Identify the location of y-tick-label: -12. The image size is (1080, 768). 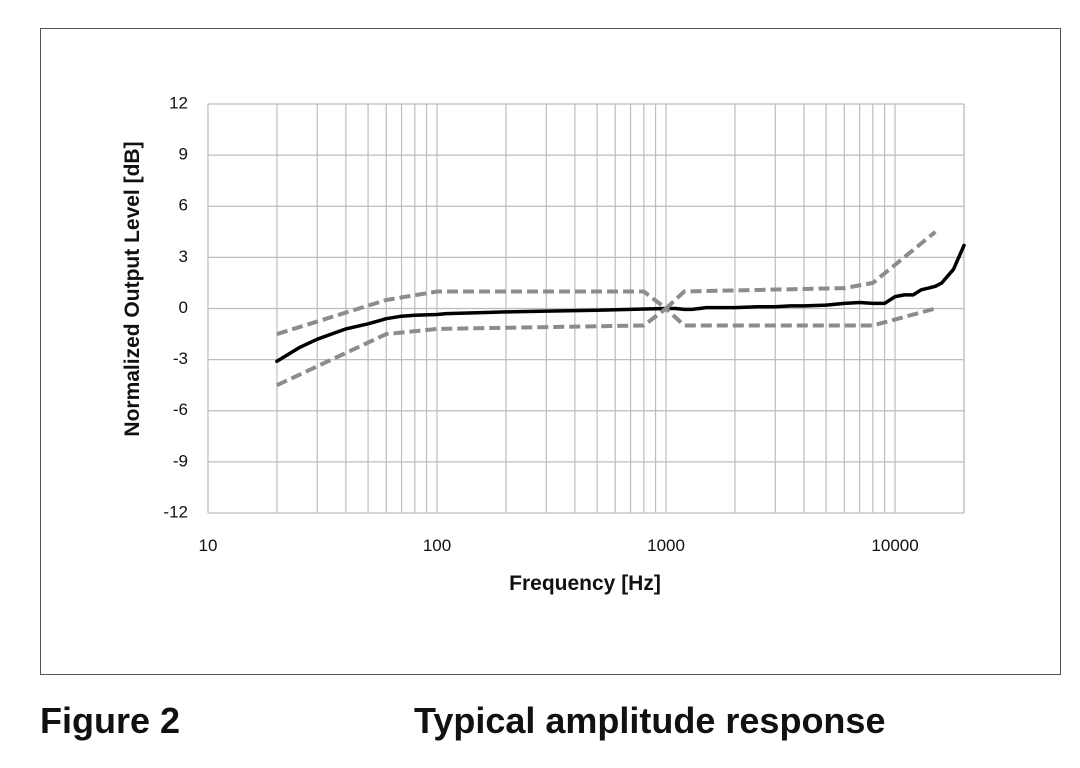
(175, 511).